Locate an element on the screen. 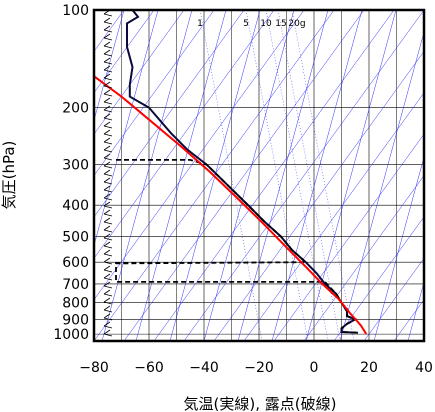 The image size is (435, 412). wind-barbs is located at coordinates (108, 173).